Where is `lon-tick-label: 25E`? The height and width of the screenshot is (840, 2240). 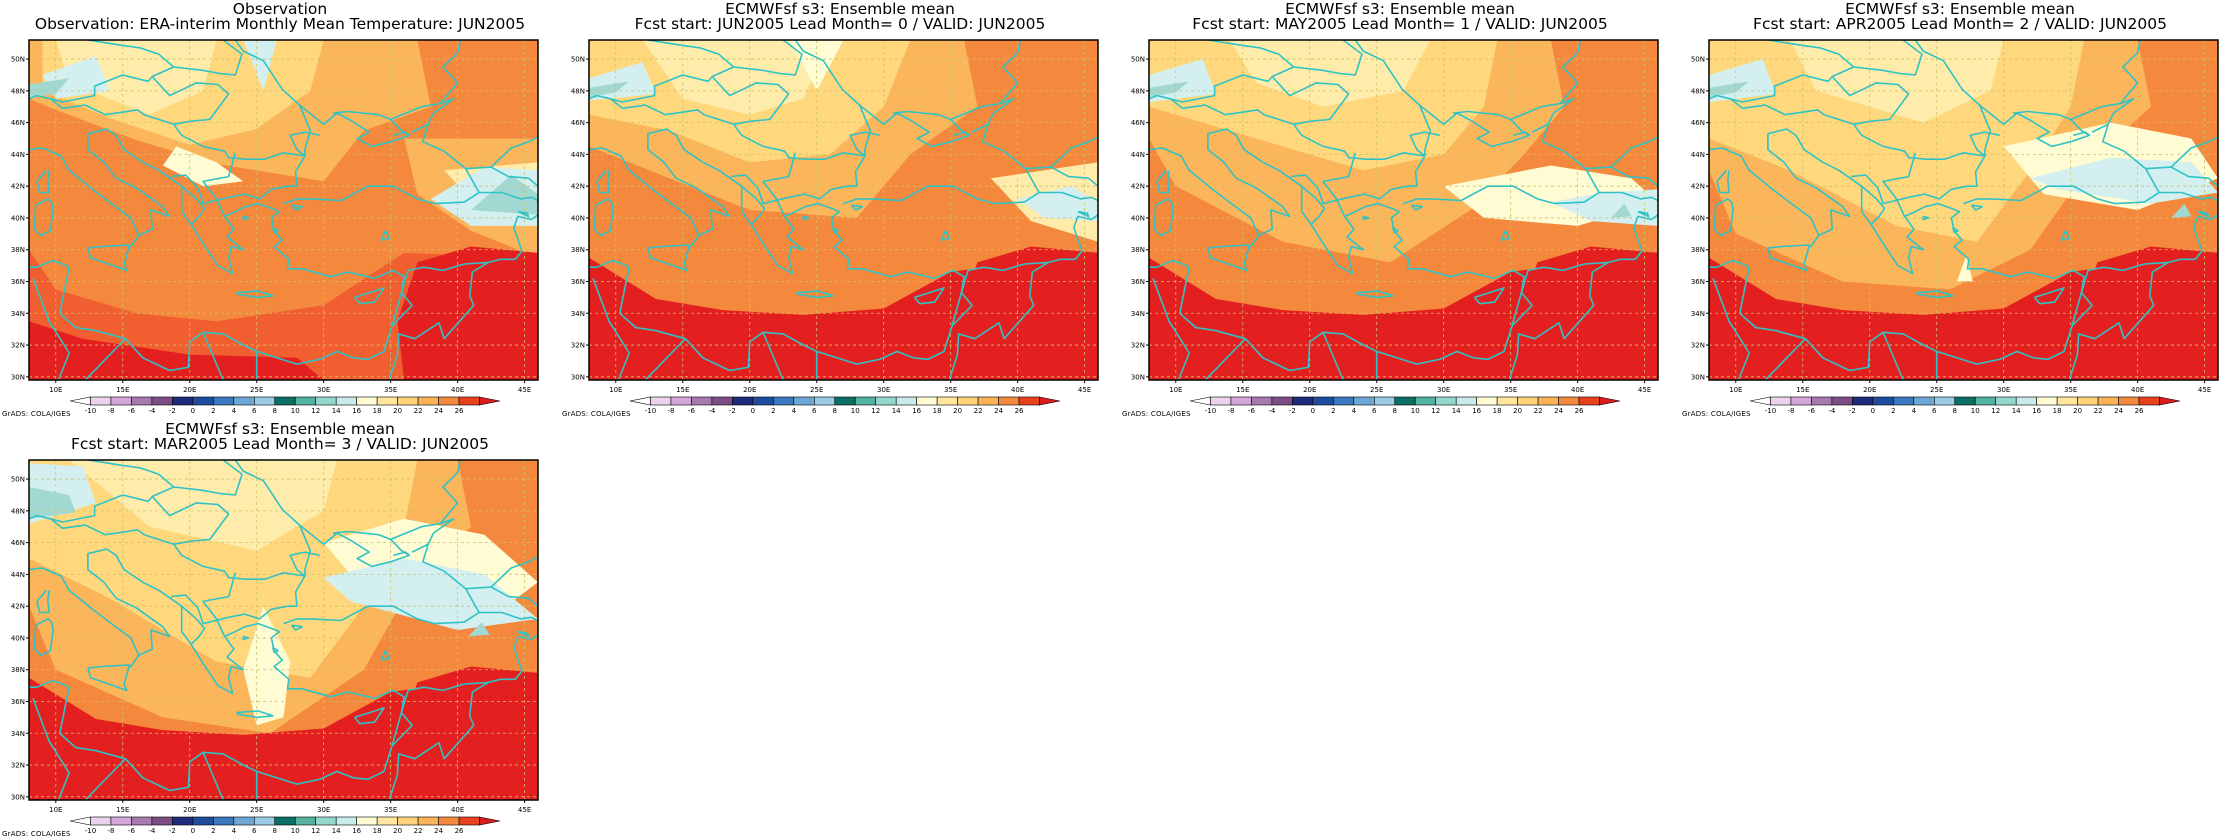
lon-tick-label: 25E is located at coordinates (256, 810).